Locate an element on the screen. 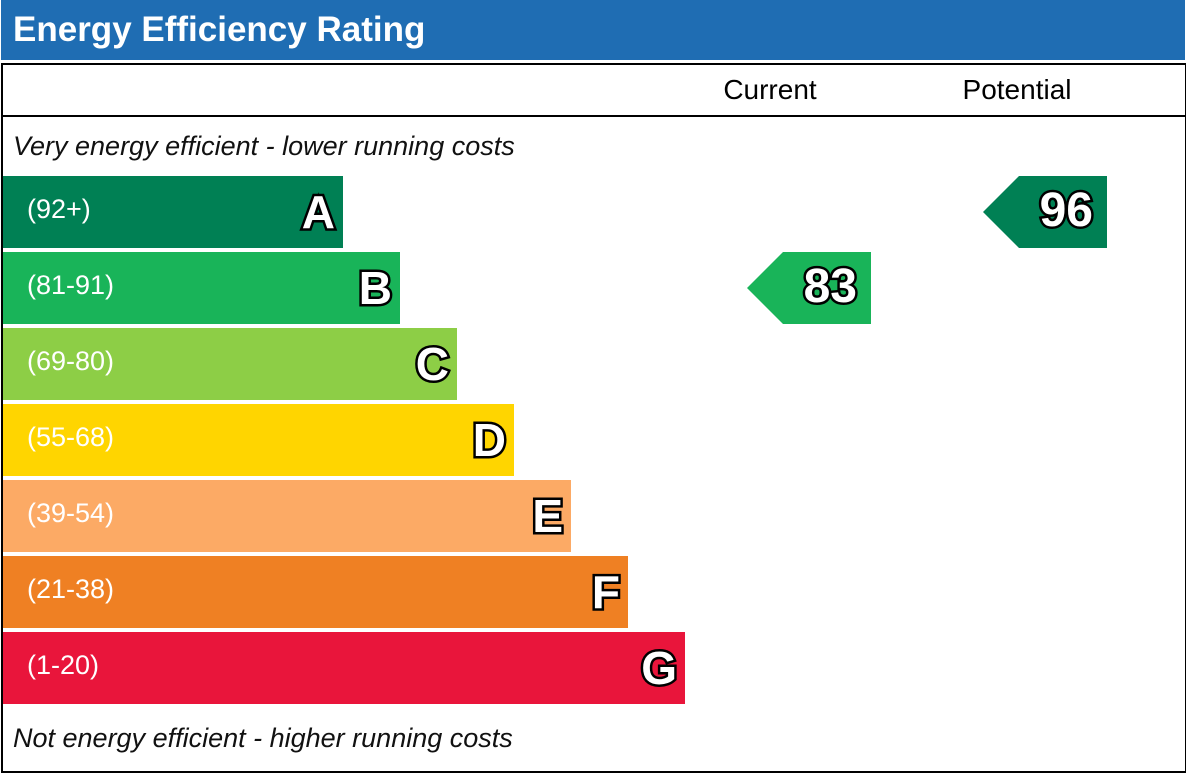 This screenshot has height=778, width=1186. band-range-label: (81-91) is located at coordinates (71, 285).